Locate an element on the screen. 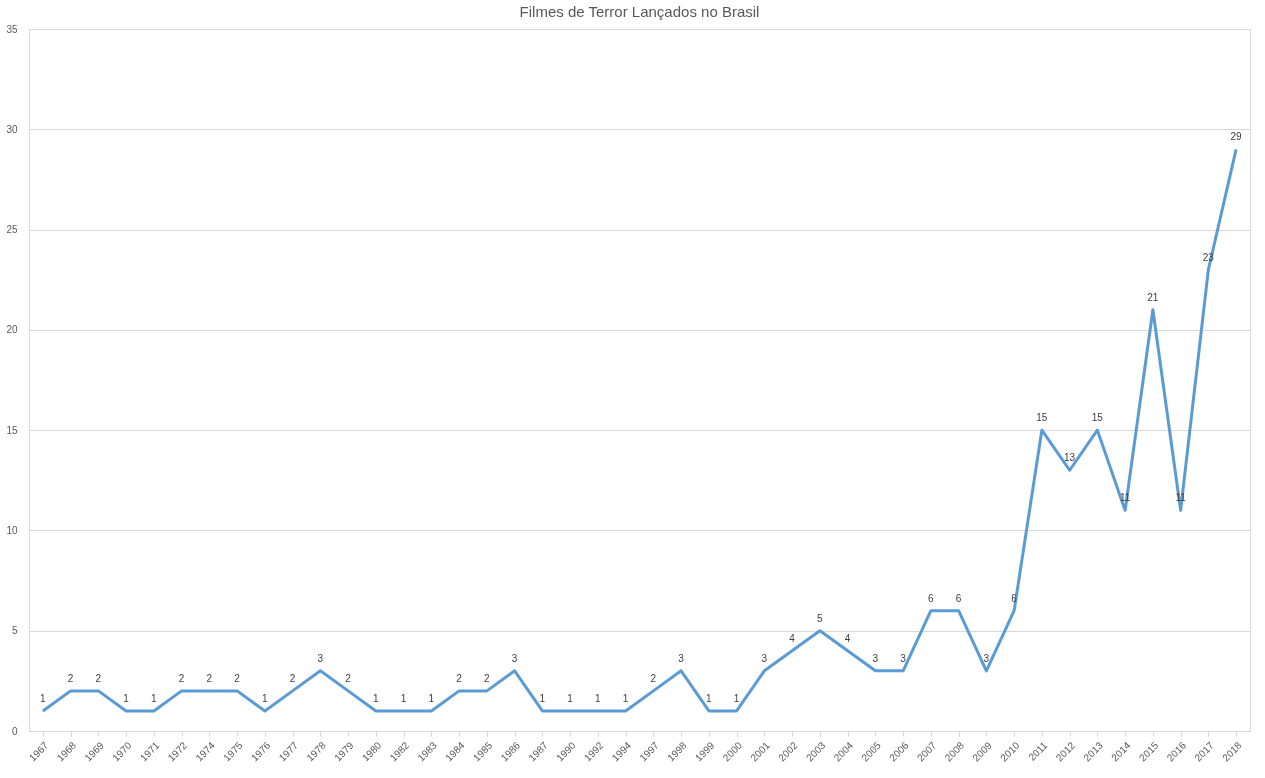 This screenshot has height=778, width=1265. y-tick-label: 10 is located at coordinates (12, 530).